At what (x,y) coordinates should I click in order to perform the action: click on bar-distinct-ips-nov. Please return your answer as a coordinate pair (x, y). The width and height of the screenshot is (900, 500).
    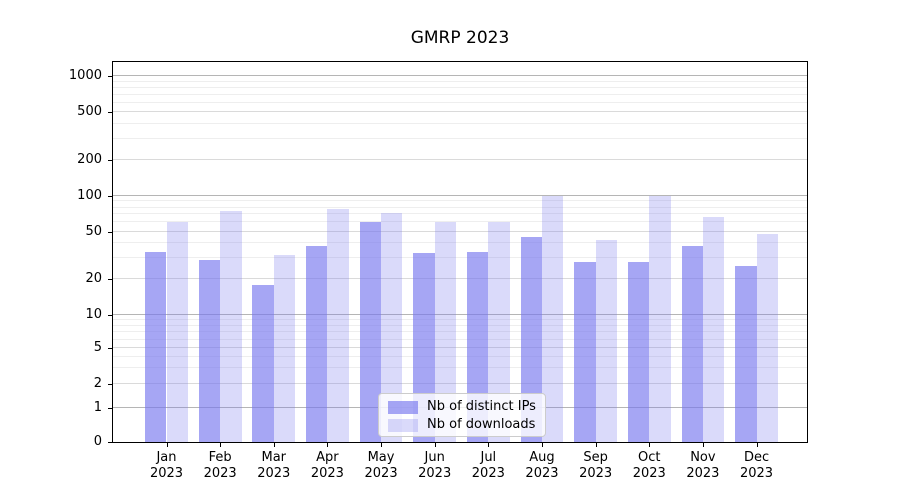
    Looking at the image, I should click on (692, 343).